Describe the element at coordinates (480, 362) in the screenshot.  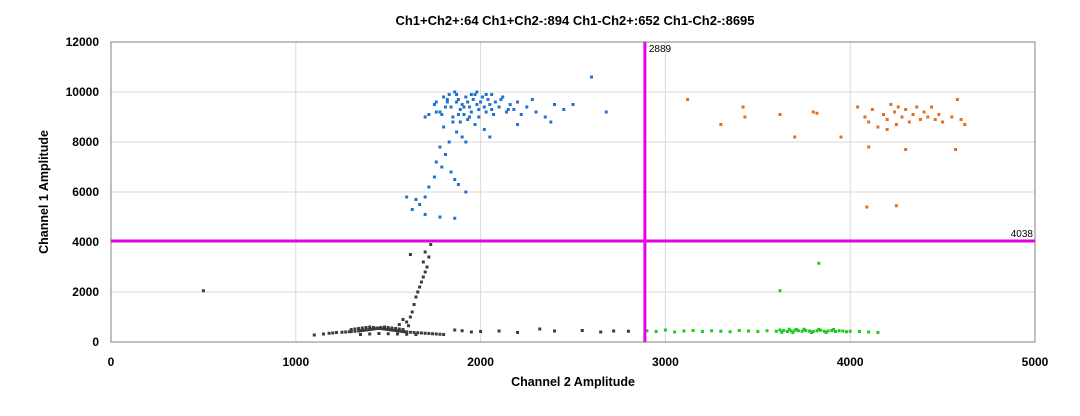
I see `x-tick-label: 2000` at that location.